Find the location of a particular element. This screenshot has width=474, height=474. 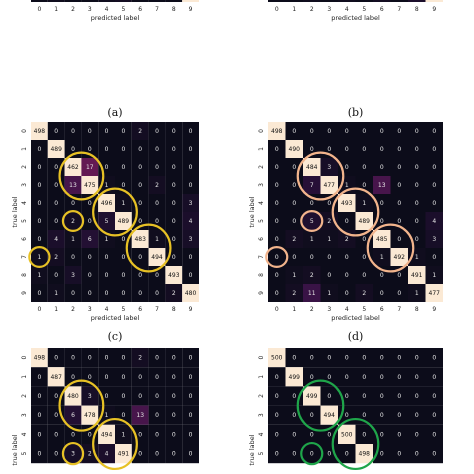

cell-value-label: 2 is located at coordinates (140, 358).